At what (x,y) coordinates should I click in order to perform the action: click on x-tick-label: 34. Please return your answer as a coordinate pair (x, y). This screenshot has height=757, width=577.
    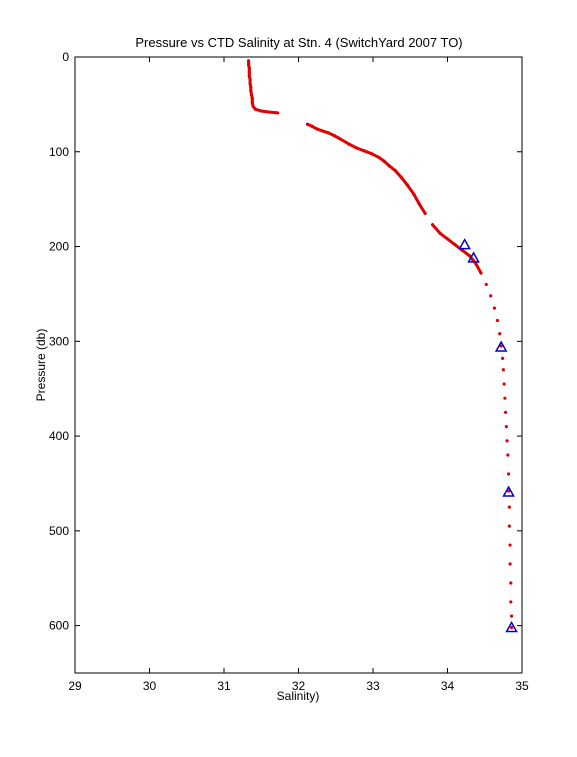
    Looking at the image, I should click on (448, 686).